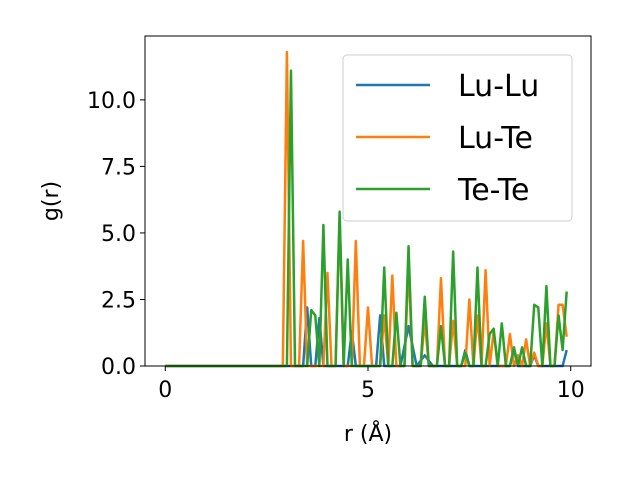 This screenshot has width=640, height=480. I want to click on x-axis-label: r (Å), so click(368, 433).